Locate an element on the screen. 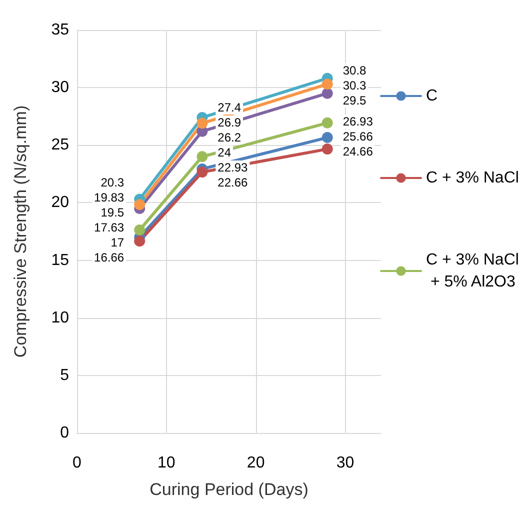  y-tick-label: 5 is located at coordinates (65, 375).